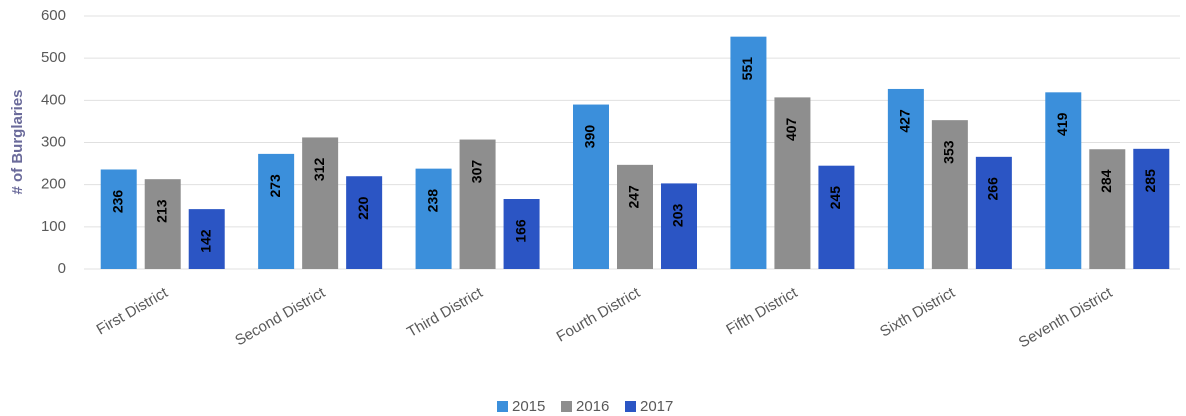  What do you see at coordinates (53, 57) in the screenshot?
I see `y-tick-label: 500` at bounding box center [53, 57].